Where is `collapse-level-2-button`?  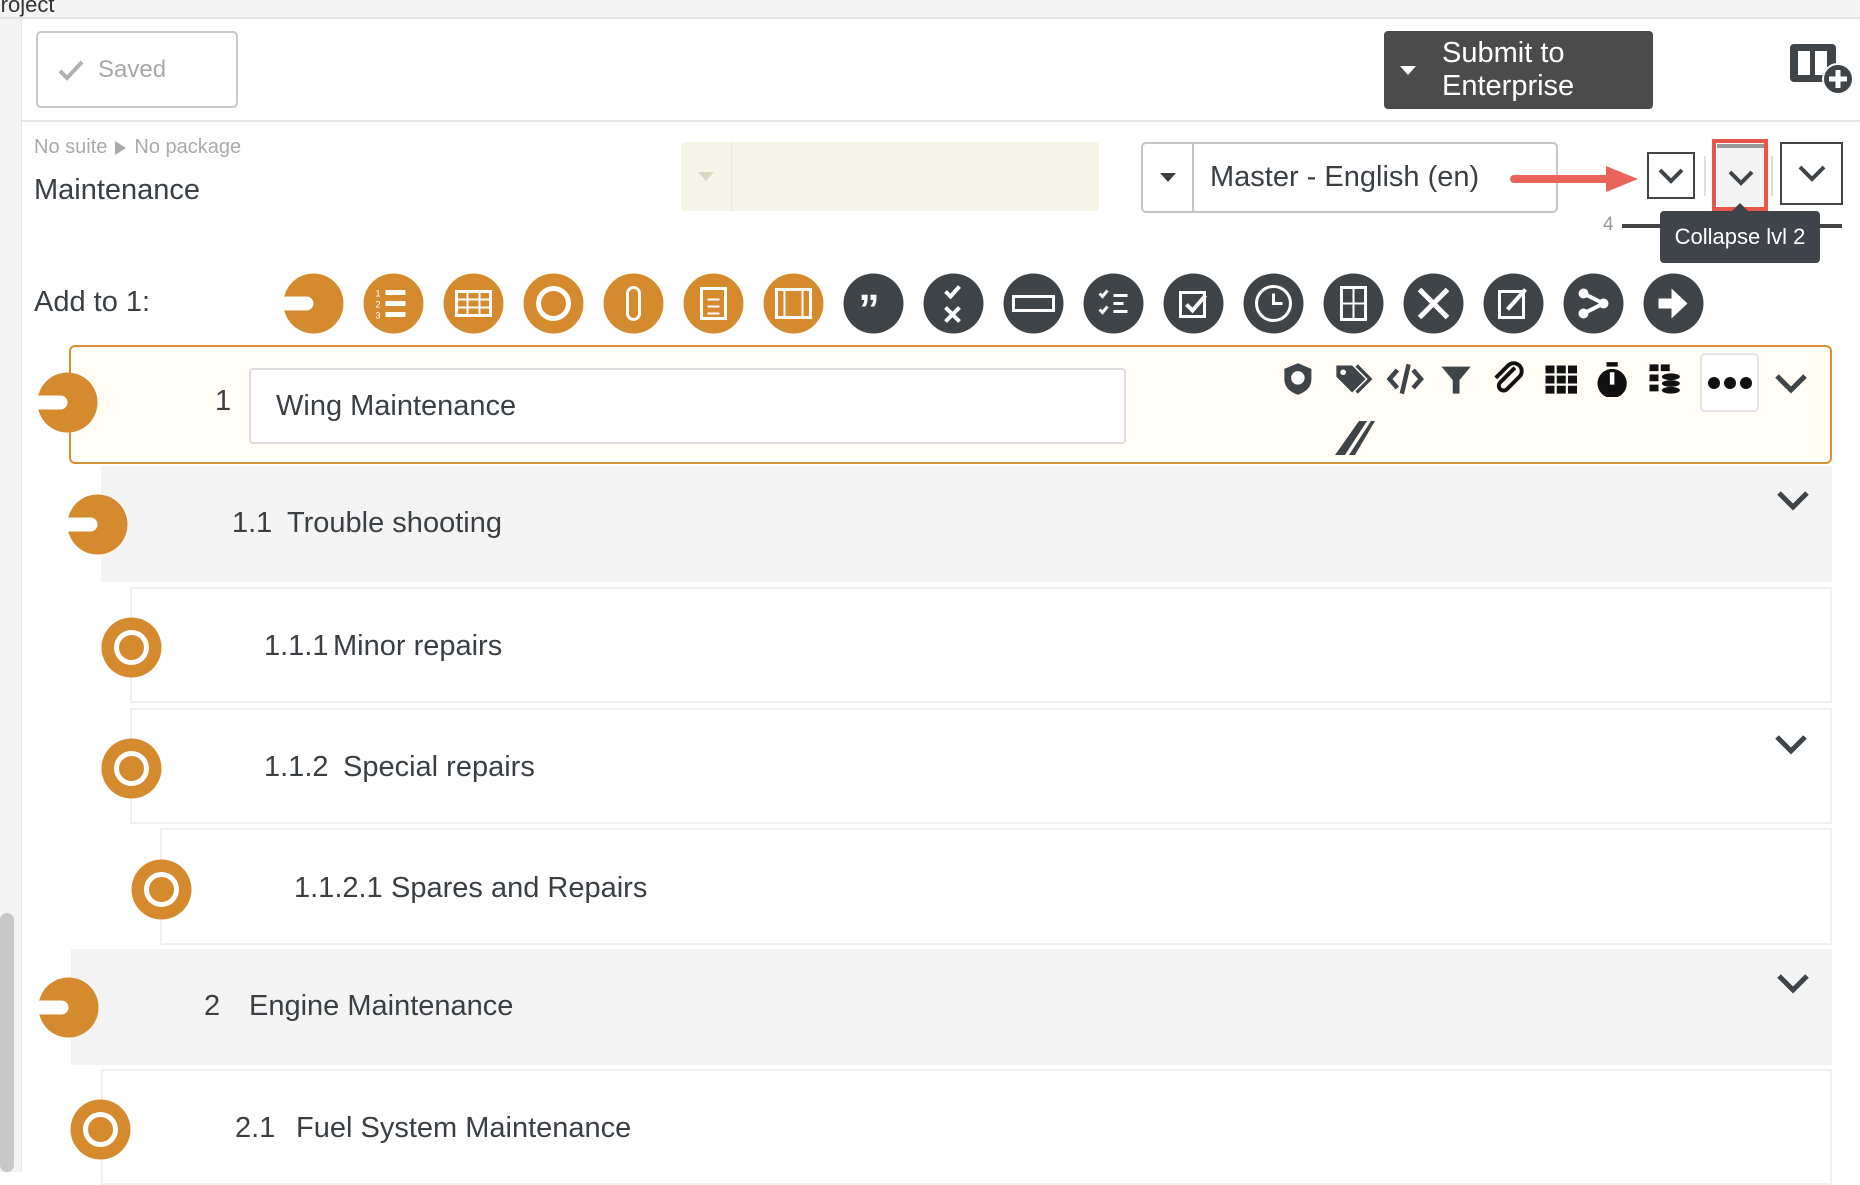
collapse-level-2-button is located at coordinates (1741, 176).